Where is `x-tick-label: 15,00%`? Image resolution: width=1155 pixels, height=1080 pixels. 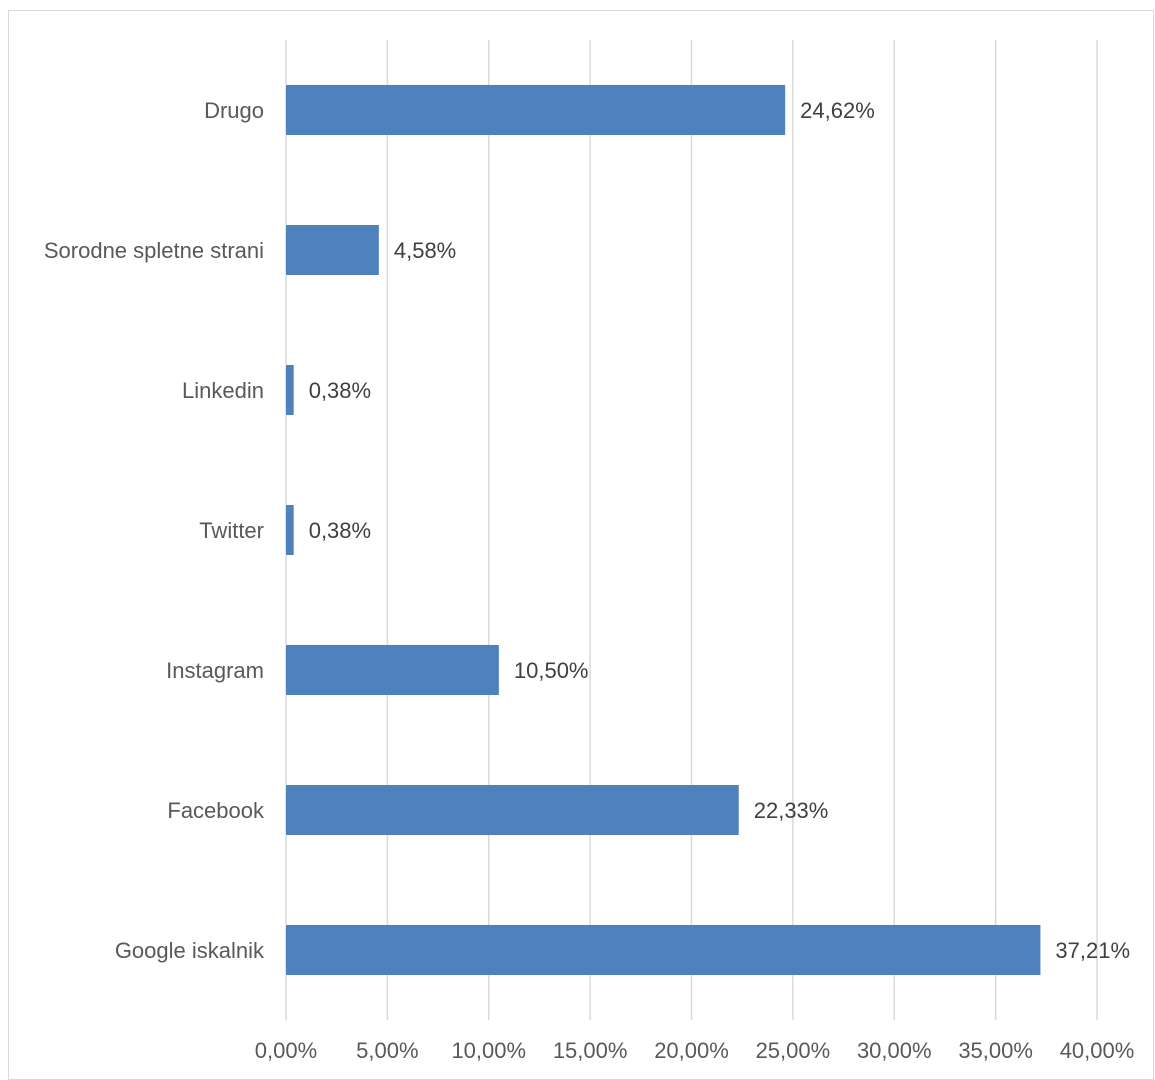
x-tick-label: 15,00% is located at coordinates (590, 1050).